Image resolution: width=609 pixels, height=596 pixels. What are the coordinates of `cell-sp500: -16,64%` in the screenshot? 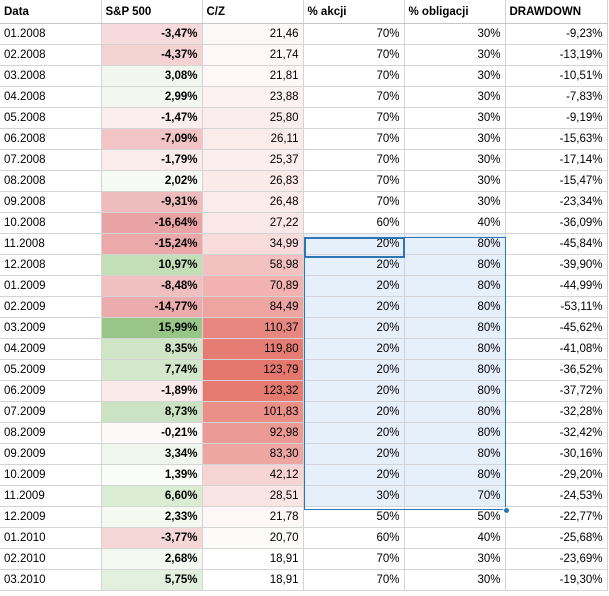 It's located at (152, 223).